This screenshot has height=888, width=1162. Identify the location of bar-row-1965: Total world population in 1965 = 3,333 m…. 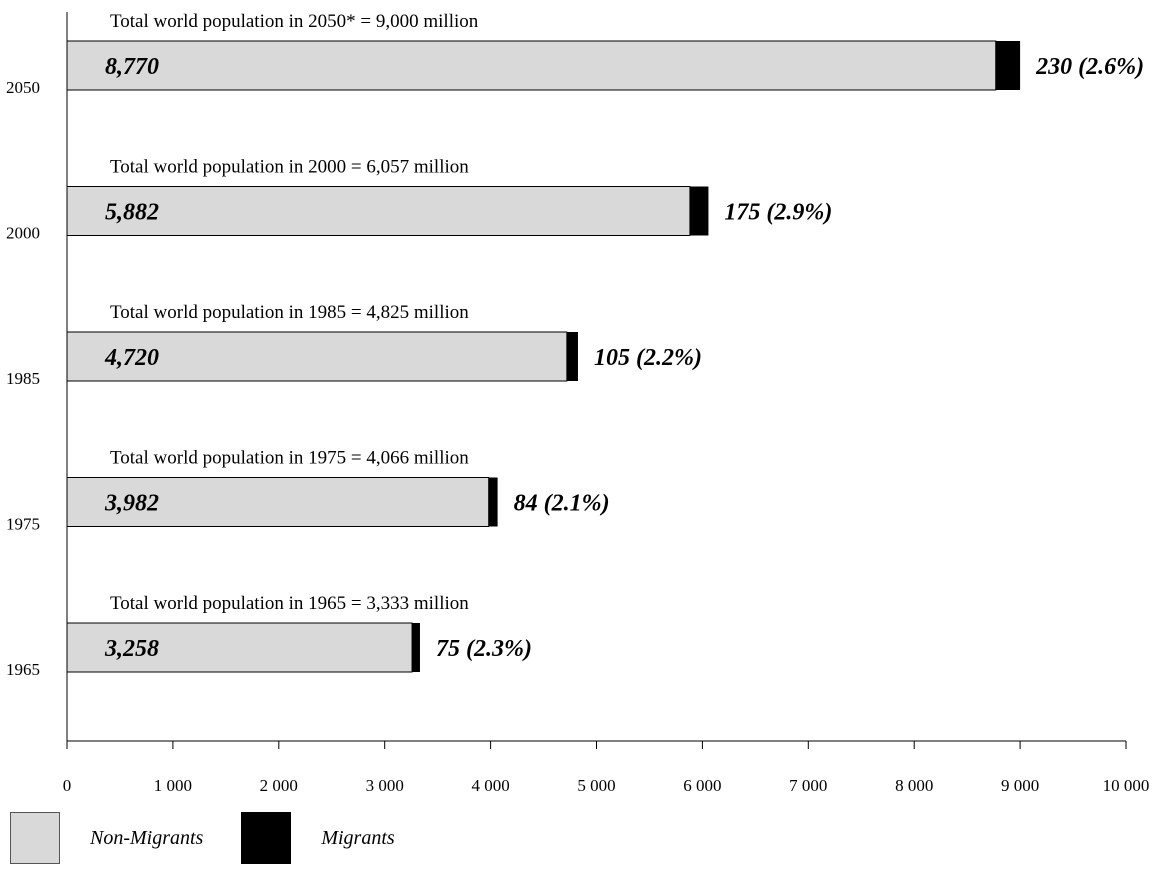
(269, 636).